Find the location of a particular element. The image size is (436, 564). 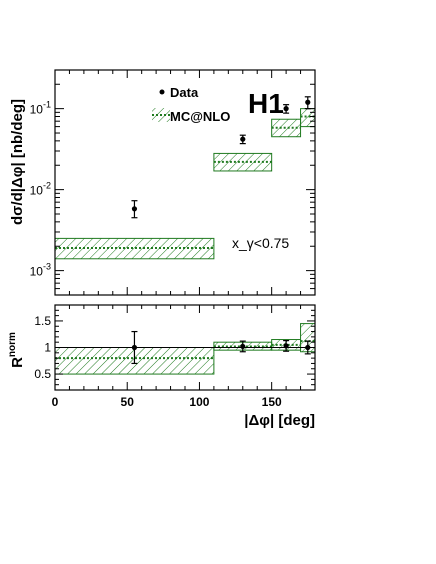

bottom-y-axis-label: Rnorm is located at coordinates (16, 350).